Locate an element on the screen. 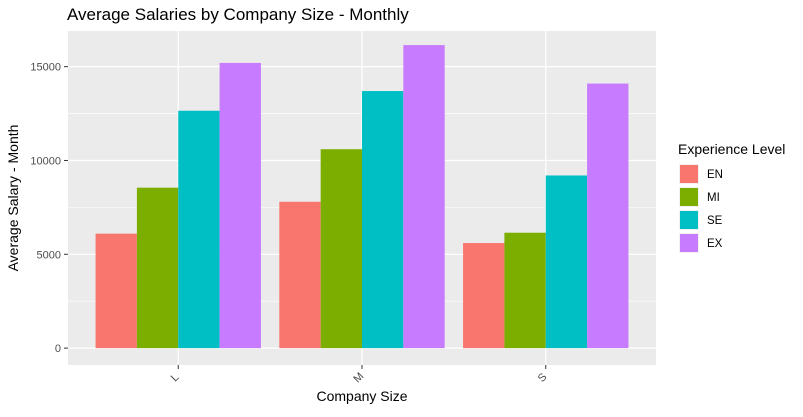 This screenshot has width=803, height=417. bar-ex-m is located at coordinates (424, 197).